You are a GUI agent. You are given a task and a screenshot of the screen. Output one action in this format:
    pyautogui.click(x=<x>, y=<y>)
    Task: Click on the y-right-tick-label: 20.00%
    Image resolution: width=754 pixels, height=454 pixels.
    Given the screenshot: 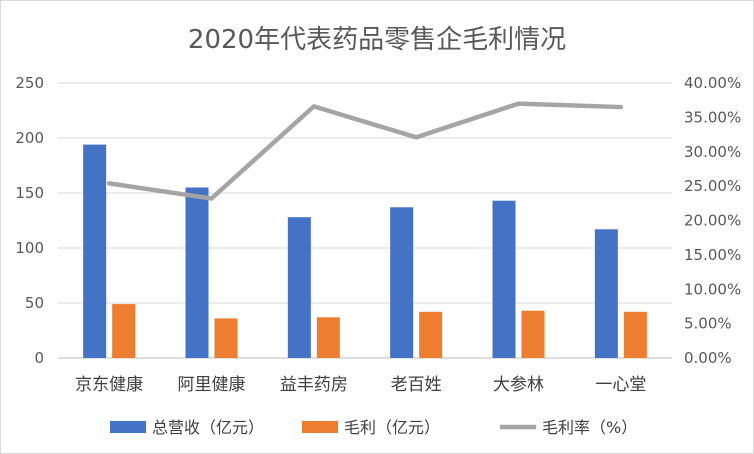 What is the action you would take?
    pyautogui.click(x=712, y=221)
    